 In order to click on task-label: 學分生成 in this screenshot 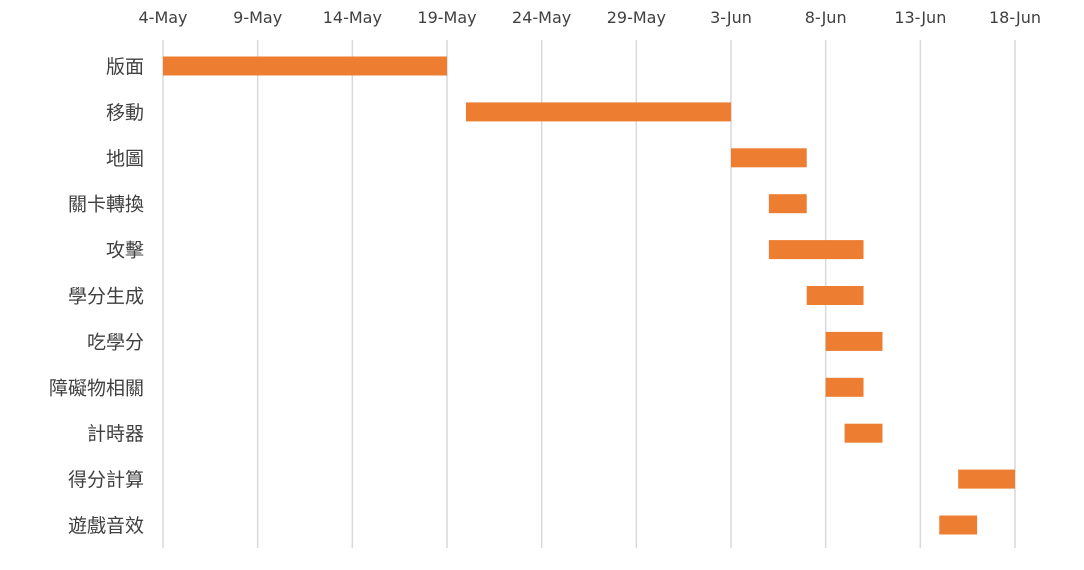, I will do `click(106, 297)`.